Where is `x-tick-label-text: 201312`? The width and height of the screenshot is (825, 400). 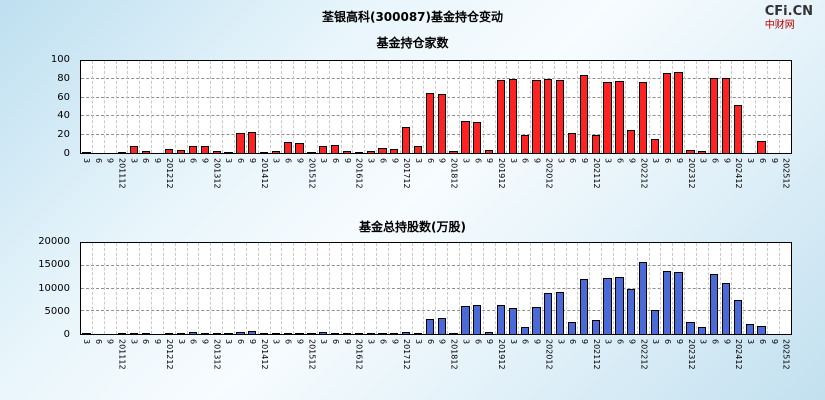
x-tick-label-text: 201312 is located at coordinates (217, 173).